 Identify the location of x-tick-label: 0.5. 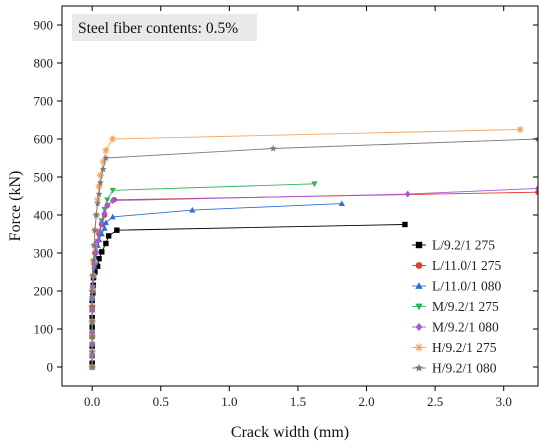
(161, 401).